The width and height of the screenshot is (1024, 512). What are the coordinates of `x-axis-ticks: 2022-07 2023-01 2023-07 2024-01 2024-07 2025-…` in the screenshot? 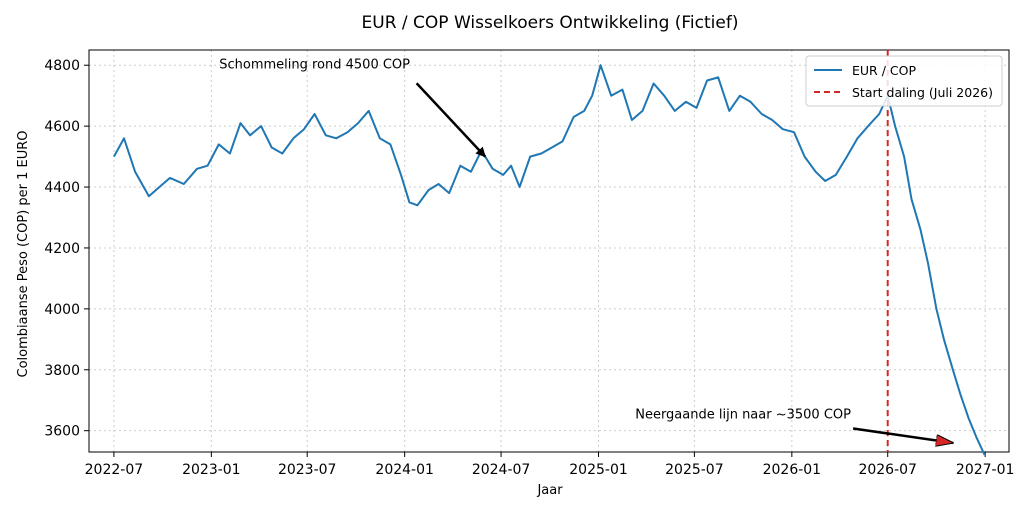 It's located at (550, 465).